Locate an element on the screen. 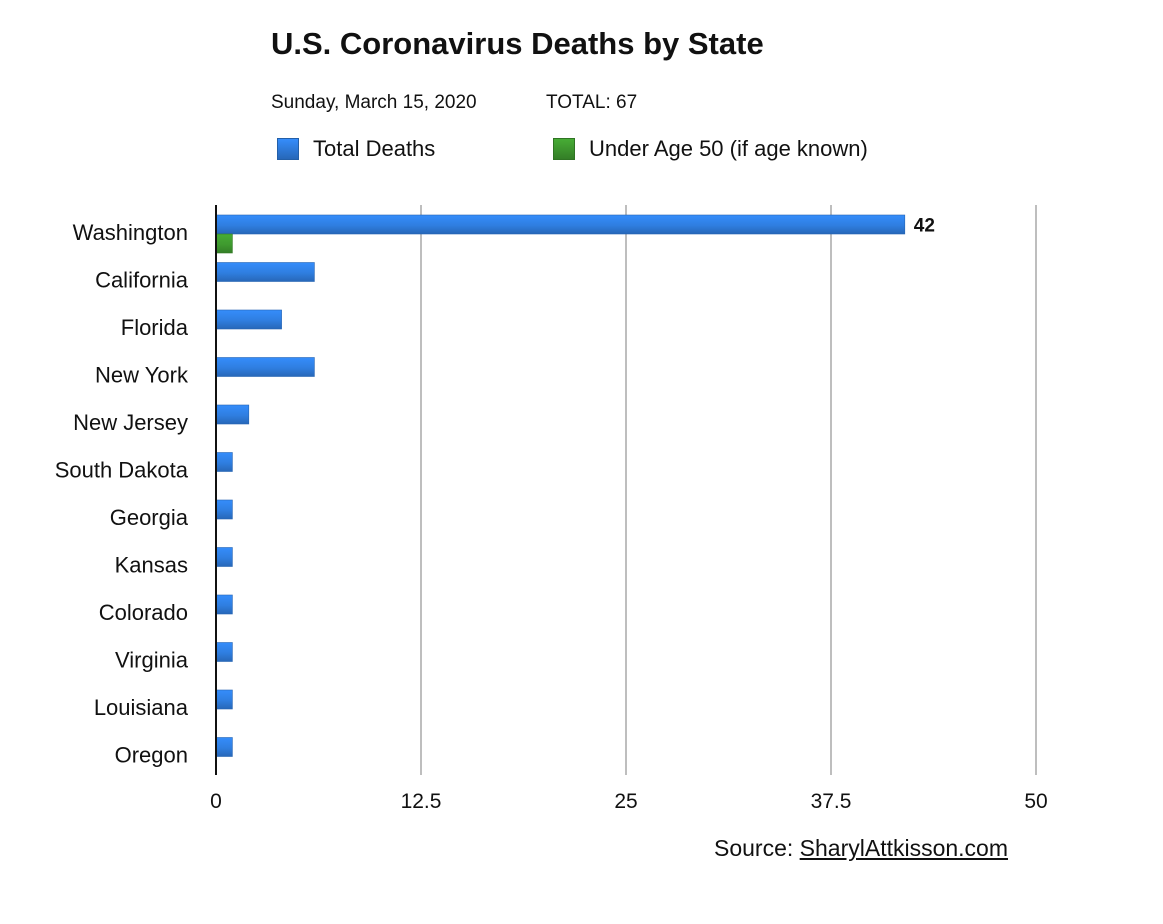  category-label: South Dakota is located at coordinates (122, 470).